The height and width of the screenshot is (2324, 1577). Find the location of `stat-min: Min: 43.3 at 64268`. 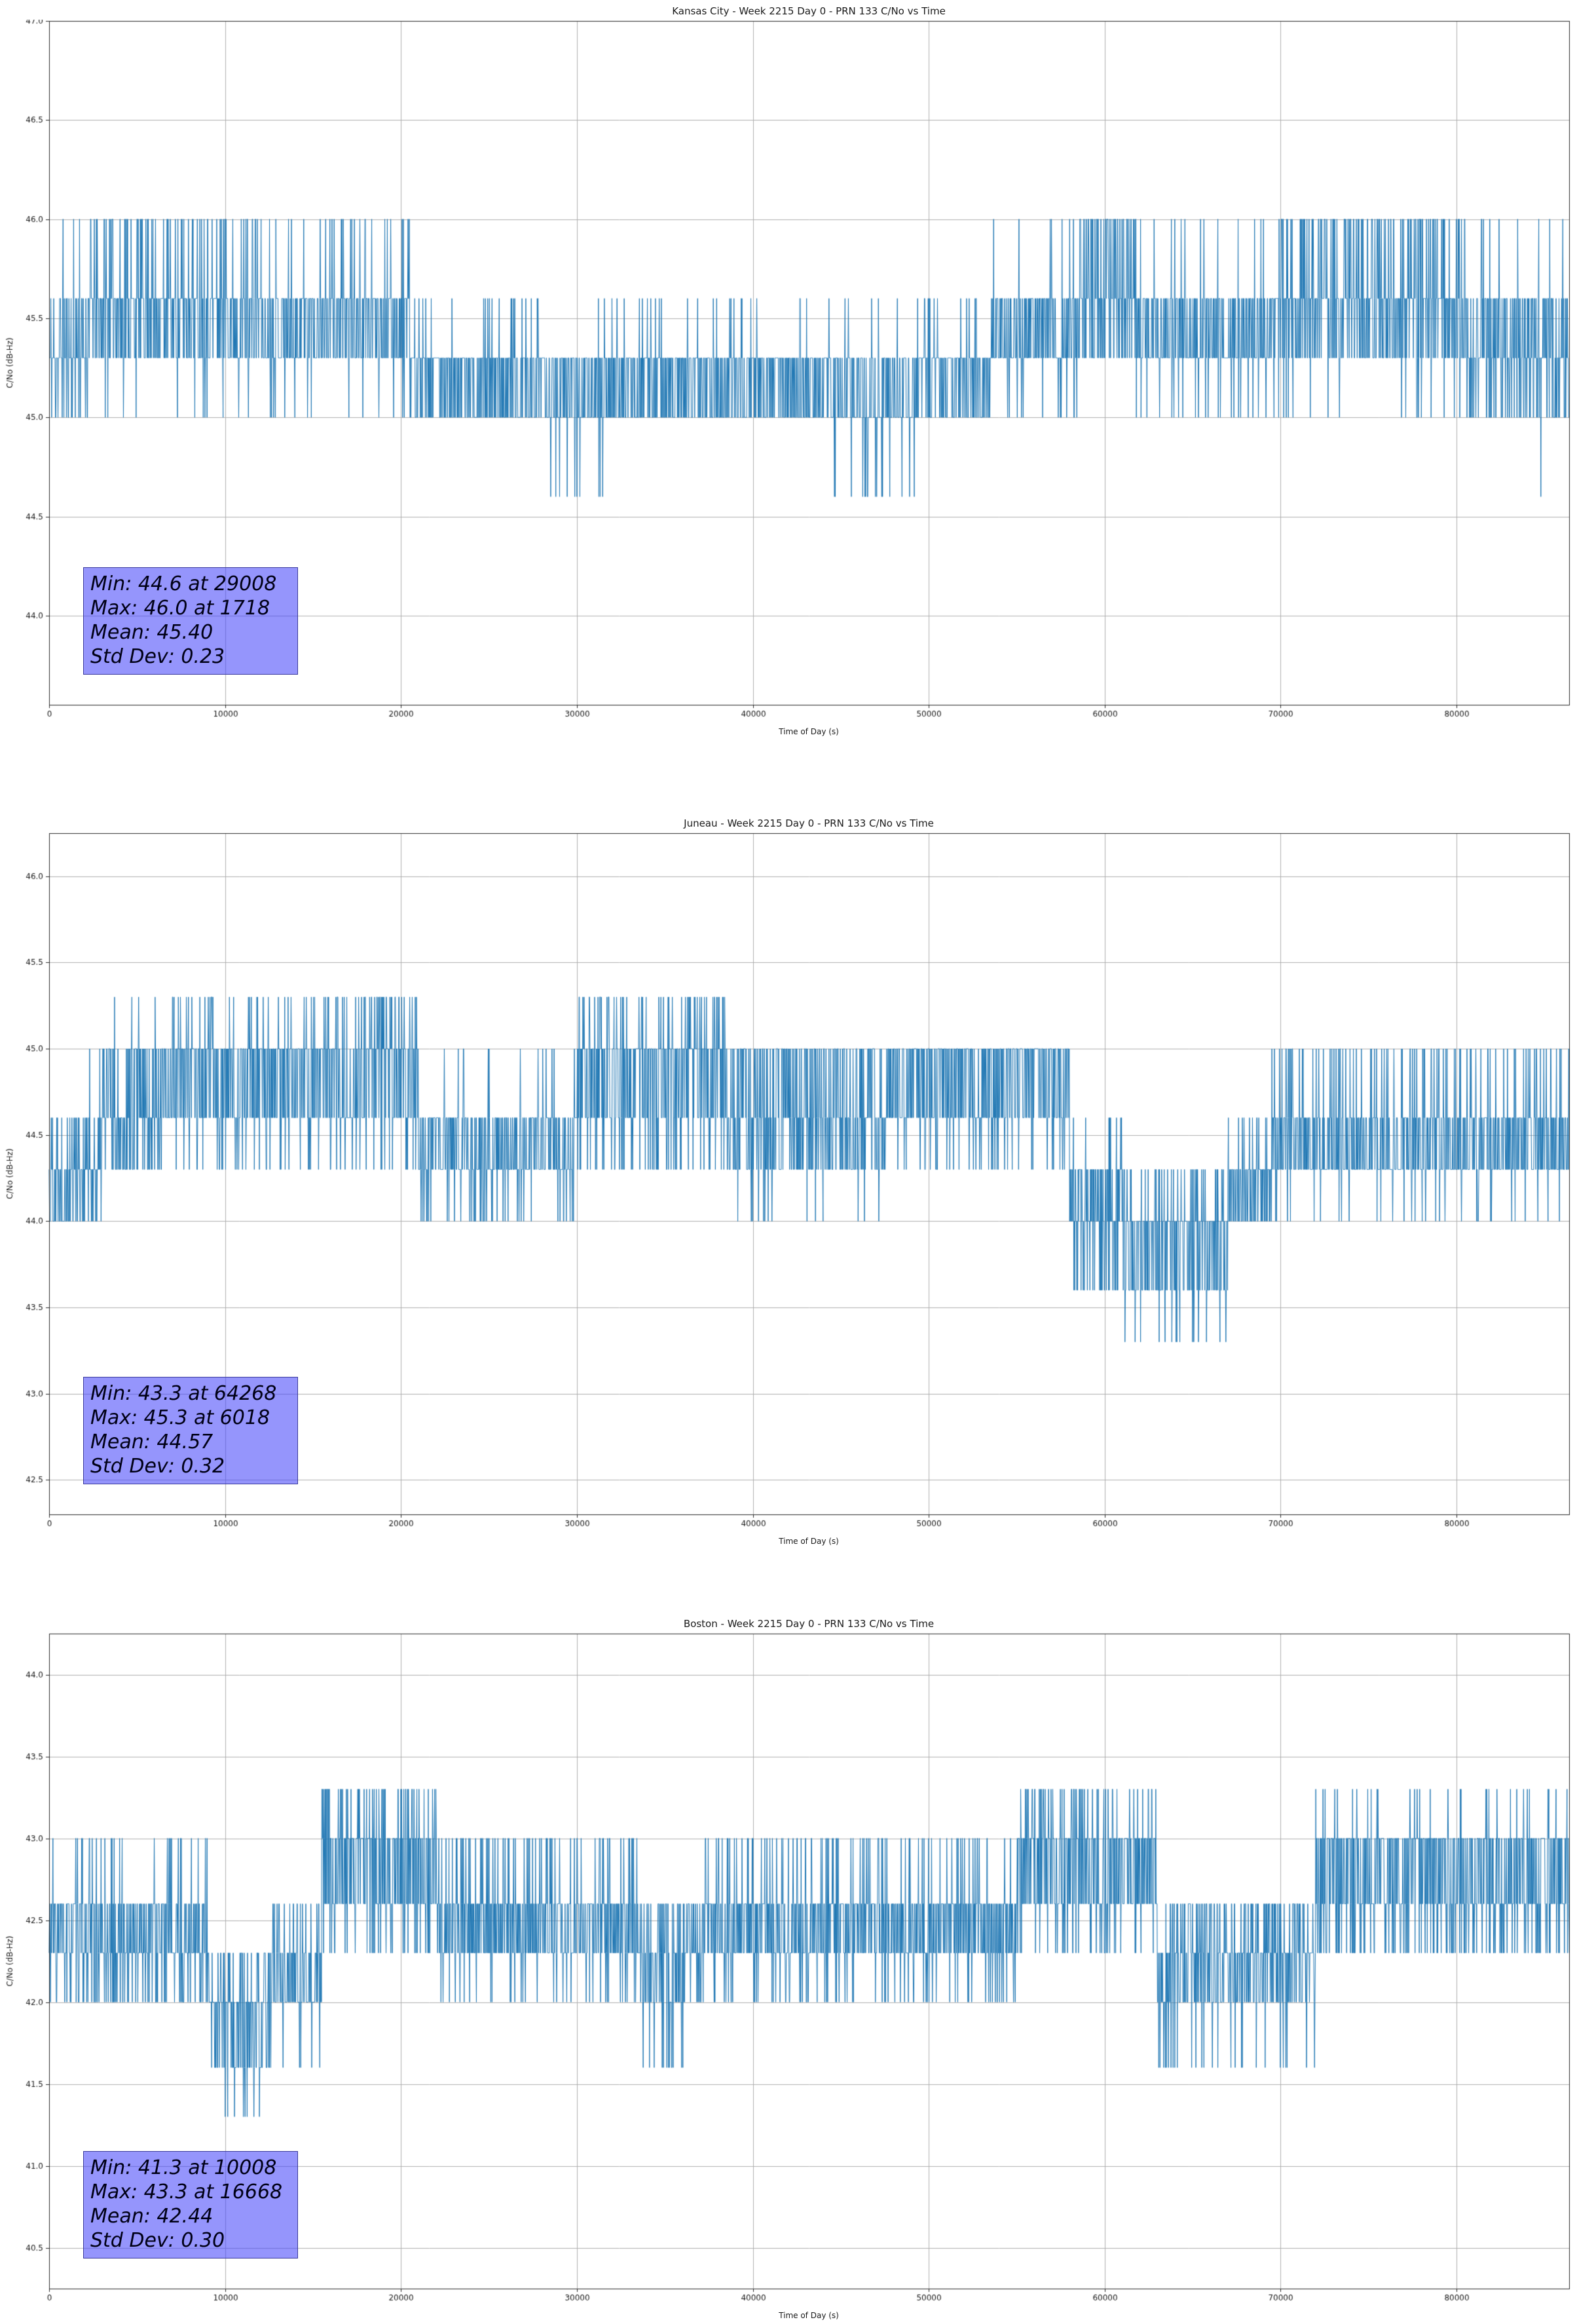

stat-min: Min: 43.3 at 64268 is located at coordinates (183, 1393).